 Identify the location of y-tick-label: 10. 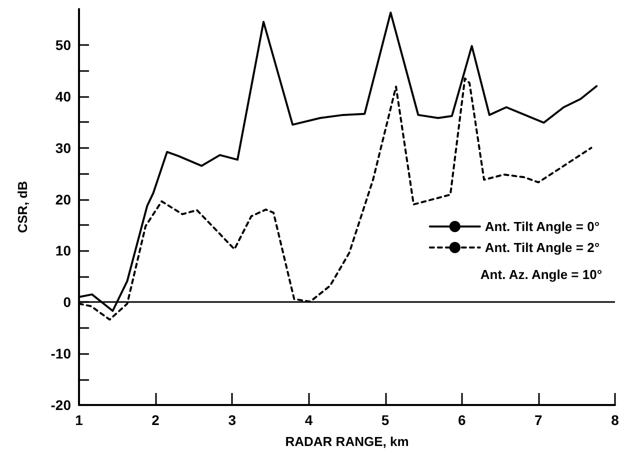
(63, 250).